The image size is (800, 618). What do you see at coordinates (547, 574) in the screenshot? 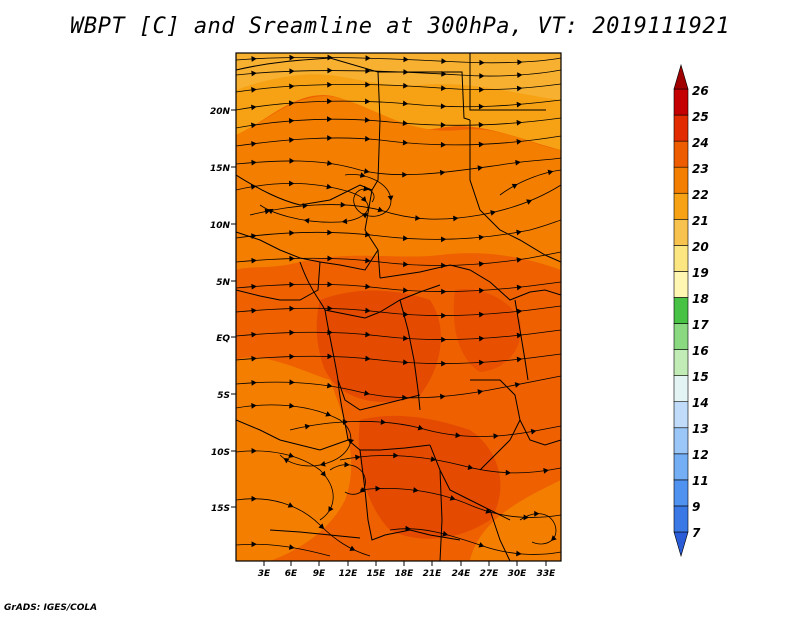
I see `lon-tick-label: 33E` at bounding box center [547, 574].